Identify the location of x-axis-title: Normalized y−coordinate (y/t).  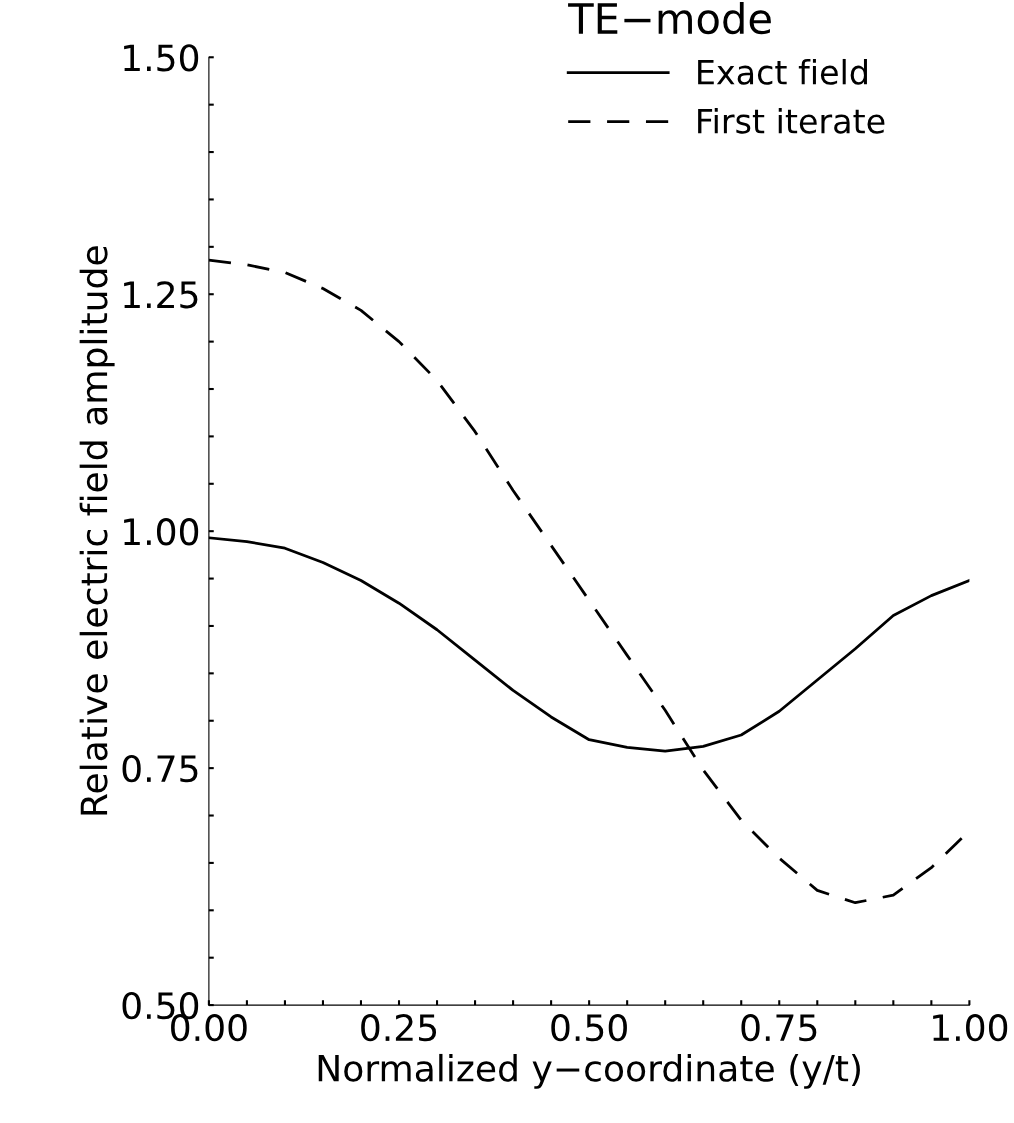
(589, 1071).